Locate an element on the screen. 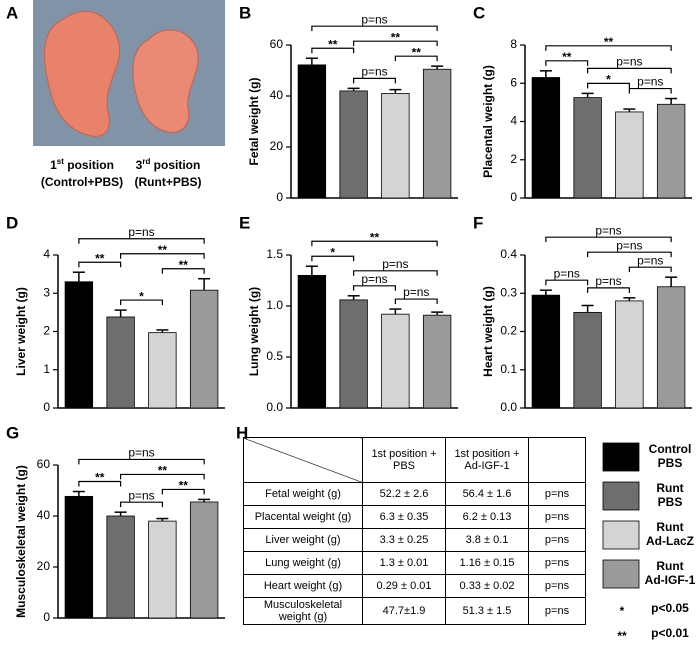 Image resolution: width=700 pixels, height=650 pixels. legend-label: Ad-LacZ is located at coordinates (670, 541).